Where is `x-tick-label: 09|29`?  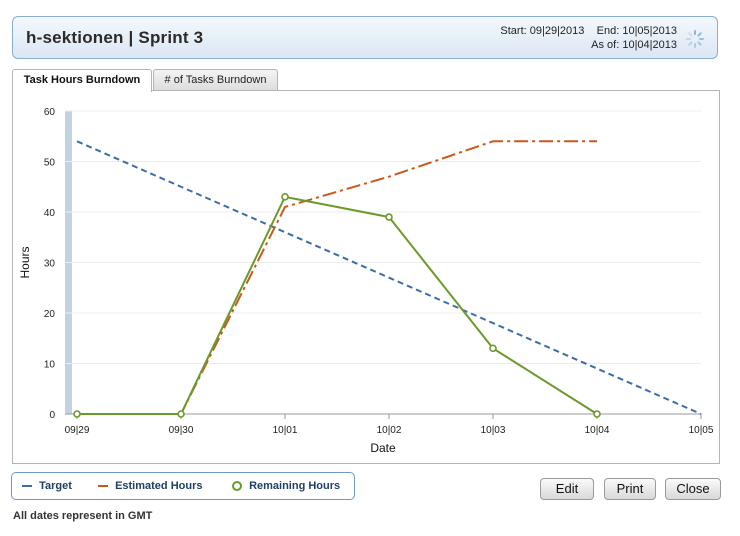 x-tick-label: 09|29 is located at coordinates (77, 430).